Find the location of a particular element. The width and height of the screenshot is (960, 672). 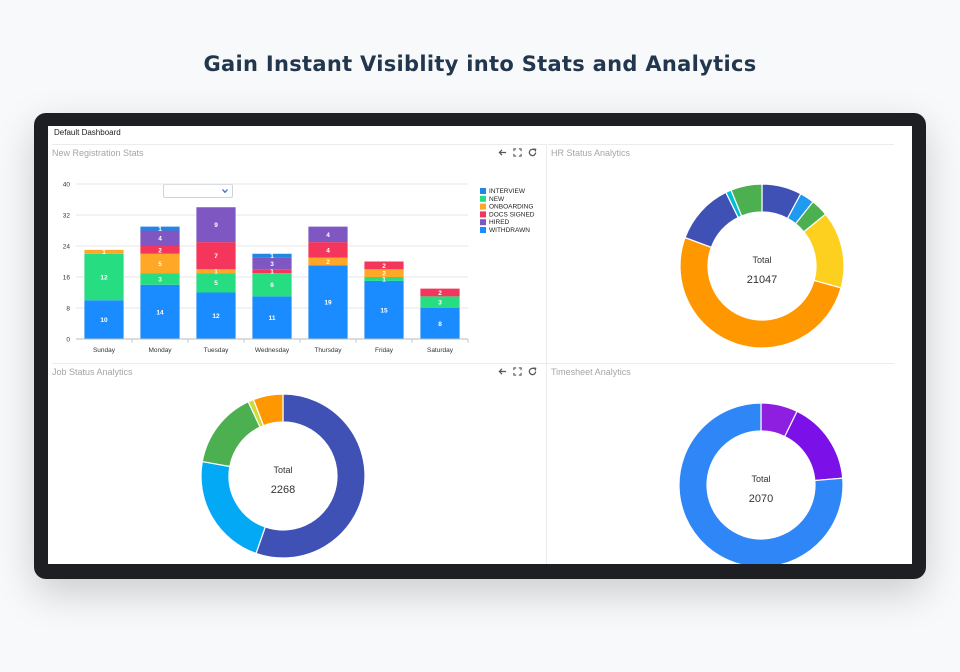

x-tick-label: Thursday is located at coordinates (328, 350).